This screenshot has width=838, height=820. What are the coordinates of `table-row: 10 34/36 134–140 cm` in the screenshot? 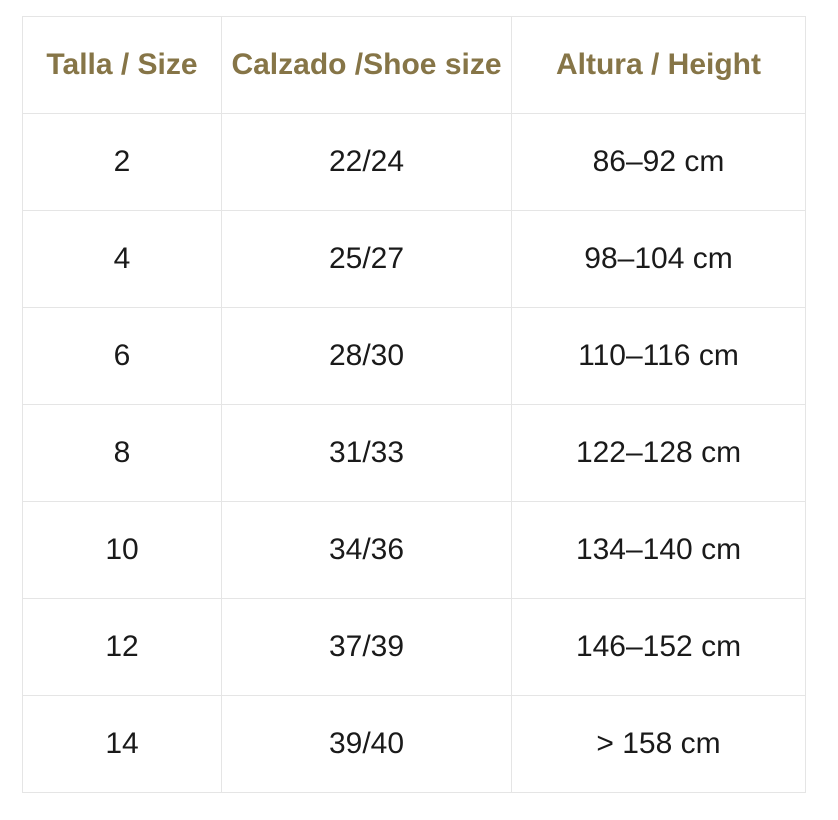 It's located at (414, 550).